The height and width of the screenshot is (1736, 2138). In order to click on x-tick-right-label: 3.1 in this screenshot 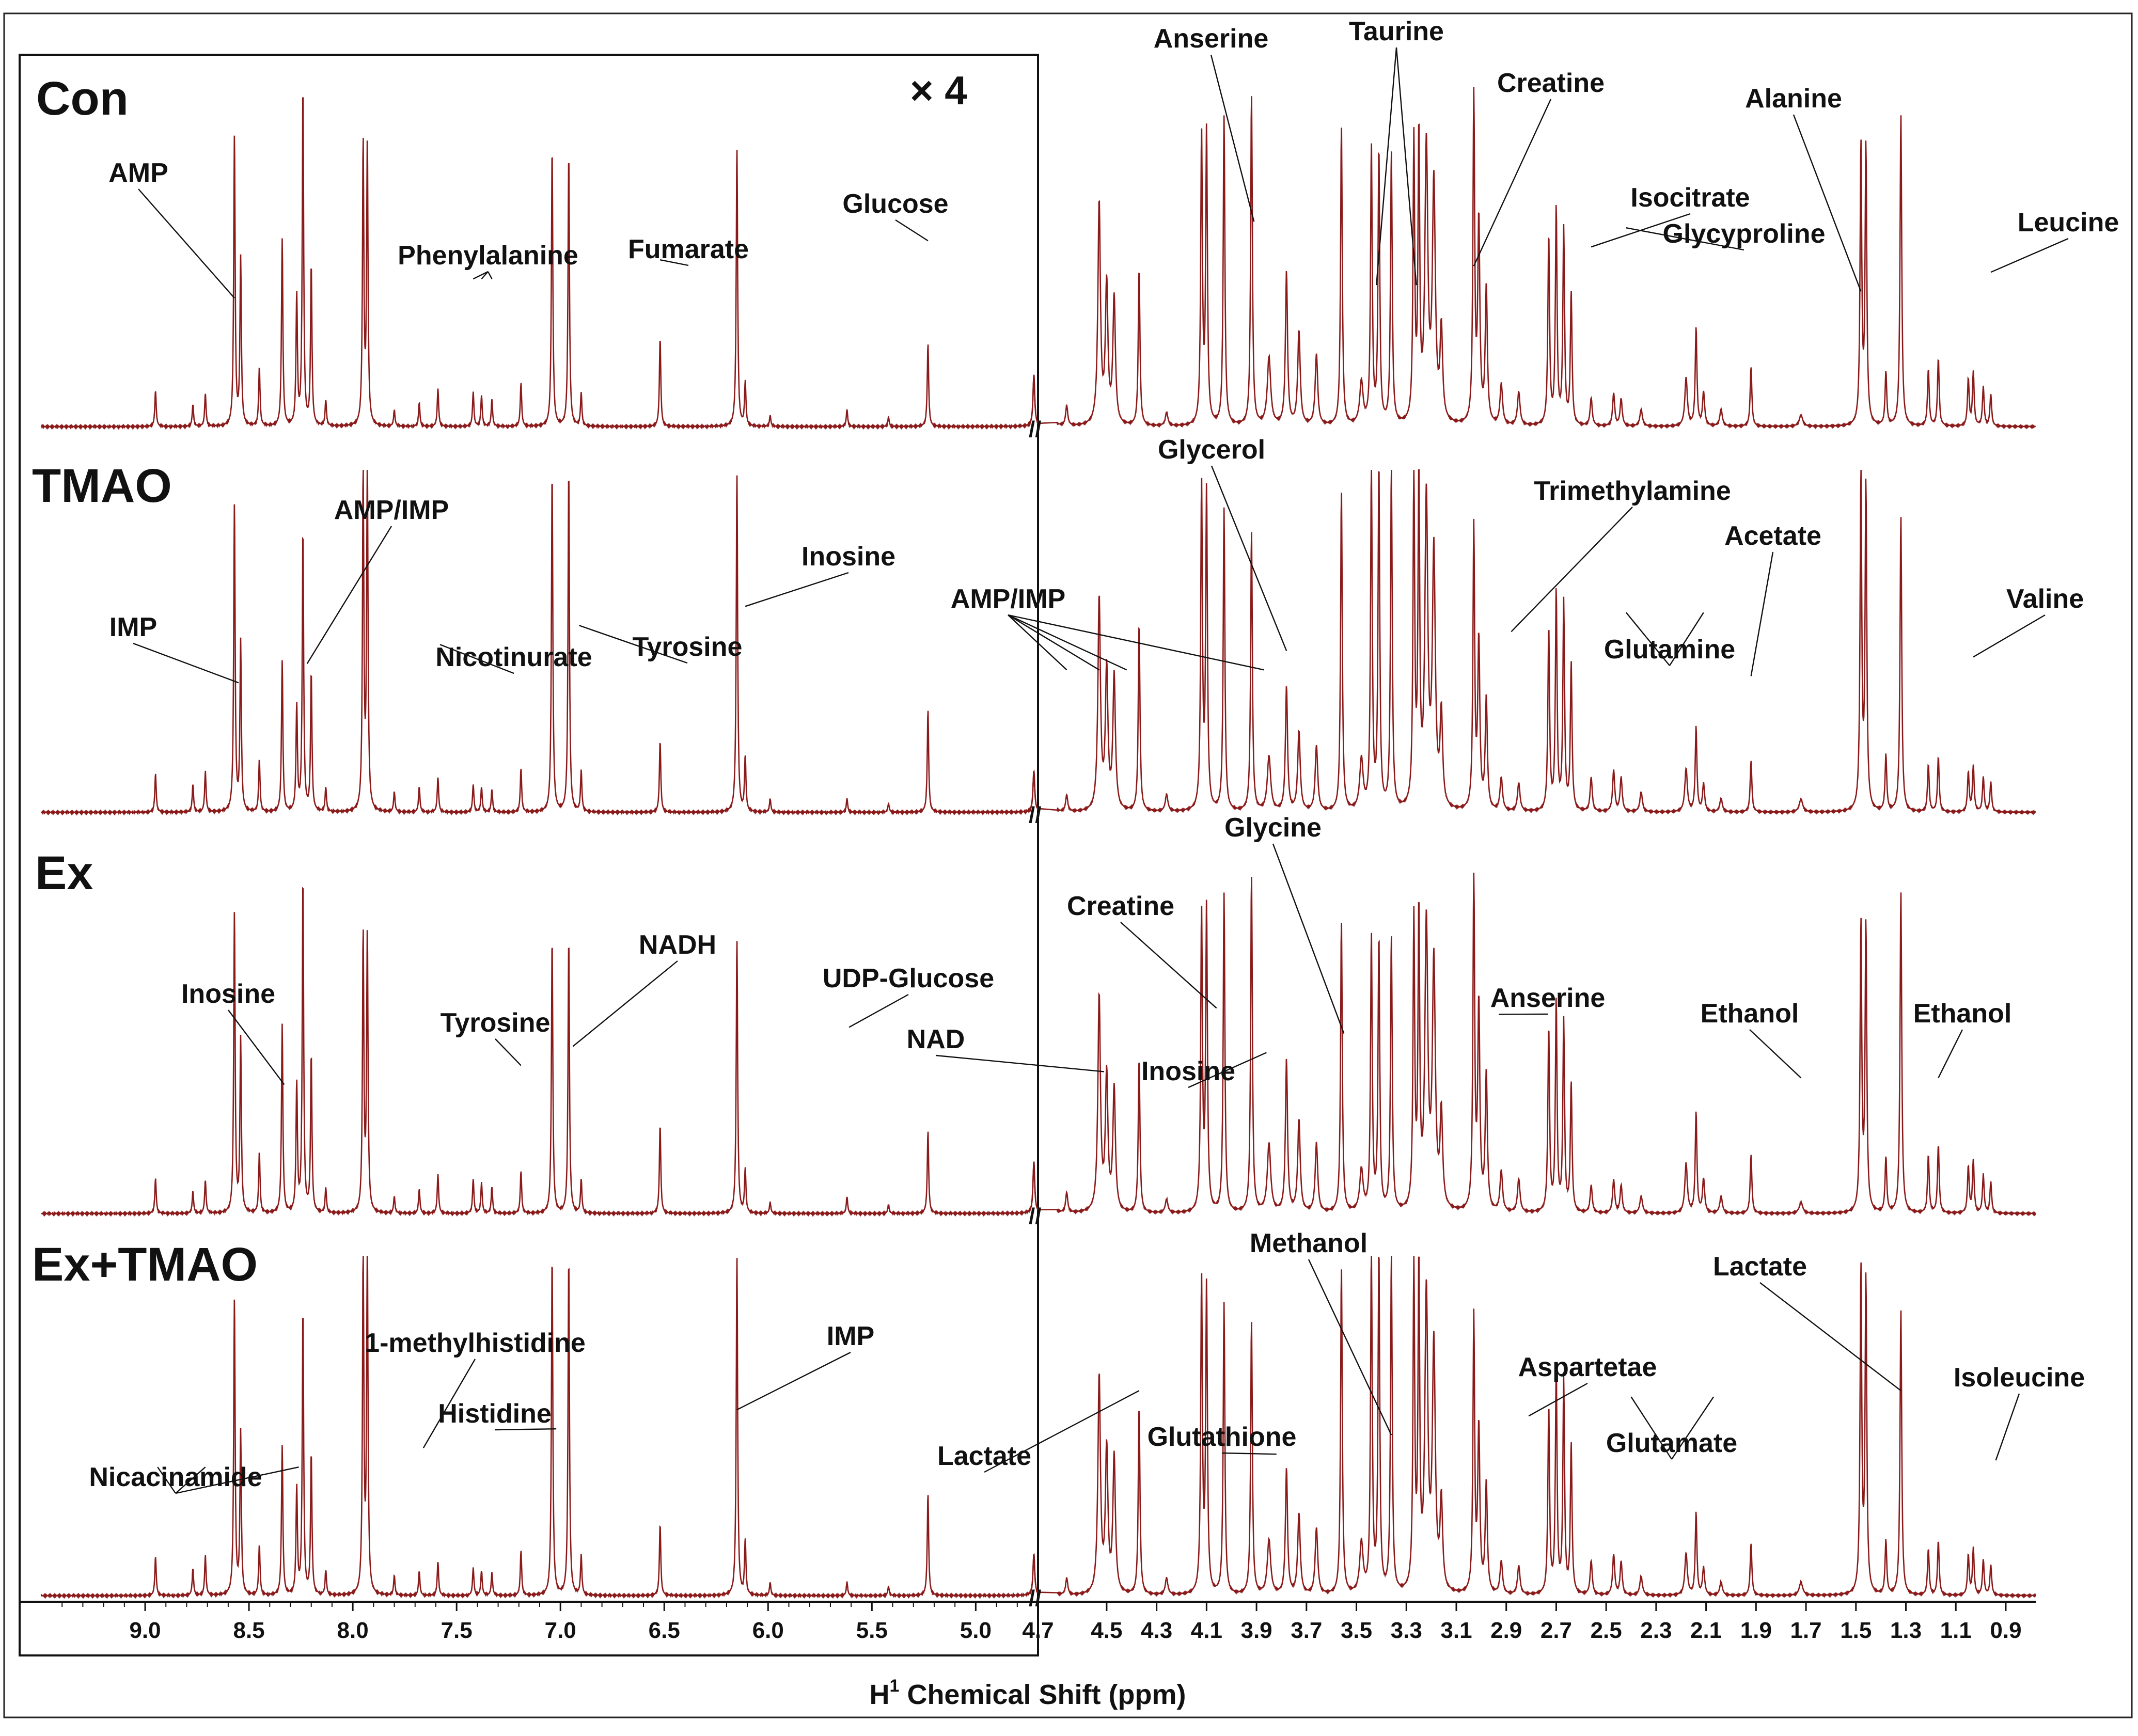, I will do `click(1456, 1631)`.